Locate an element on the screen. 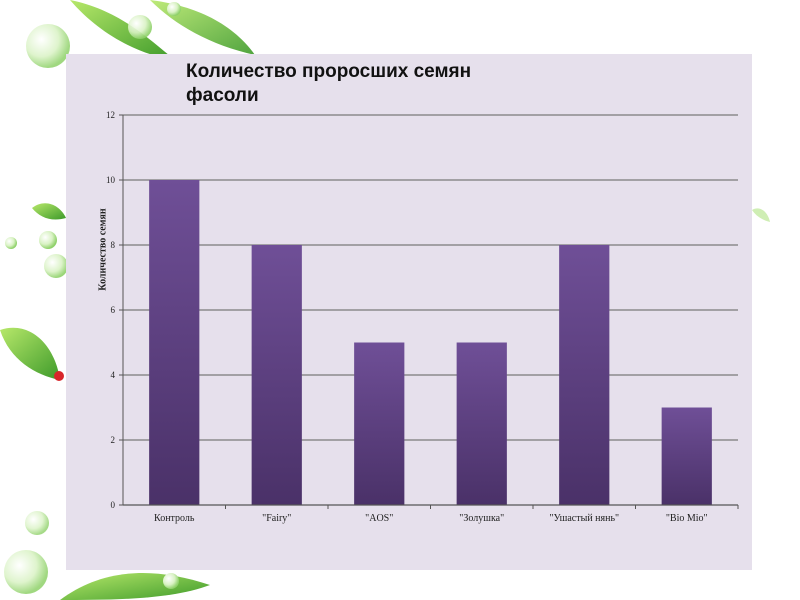 Image resolution: width=800 pixels, height=600 pixels. y-tick-label: 6 is located at coordinates (113, 310).